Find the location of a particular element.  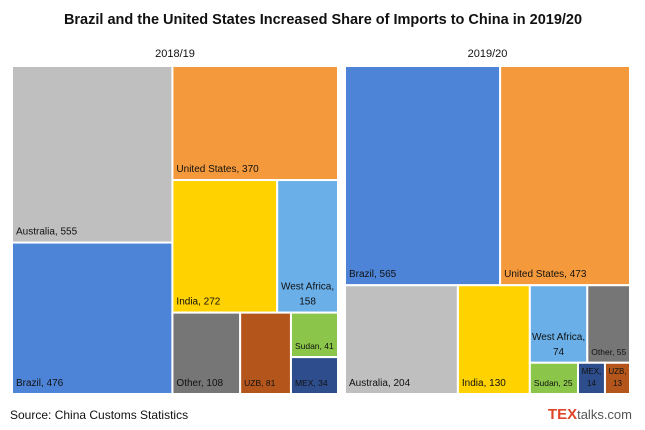

tile-label: United States, 473 is located at coordinates (545, 274).